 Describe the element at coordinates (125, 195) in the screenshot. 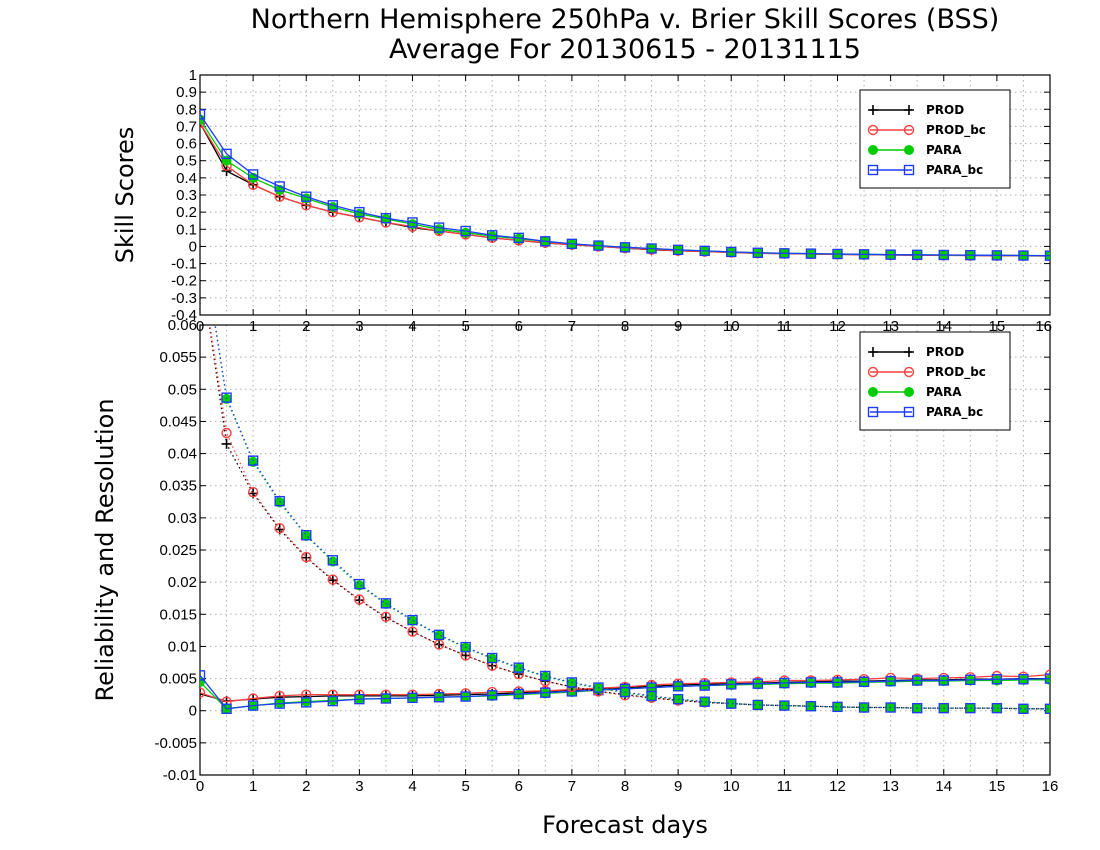

I see `top-y-axis-label: Skill Scores` at that location.